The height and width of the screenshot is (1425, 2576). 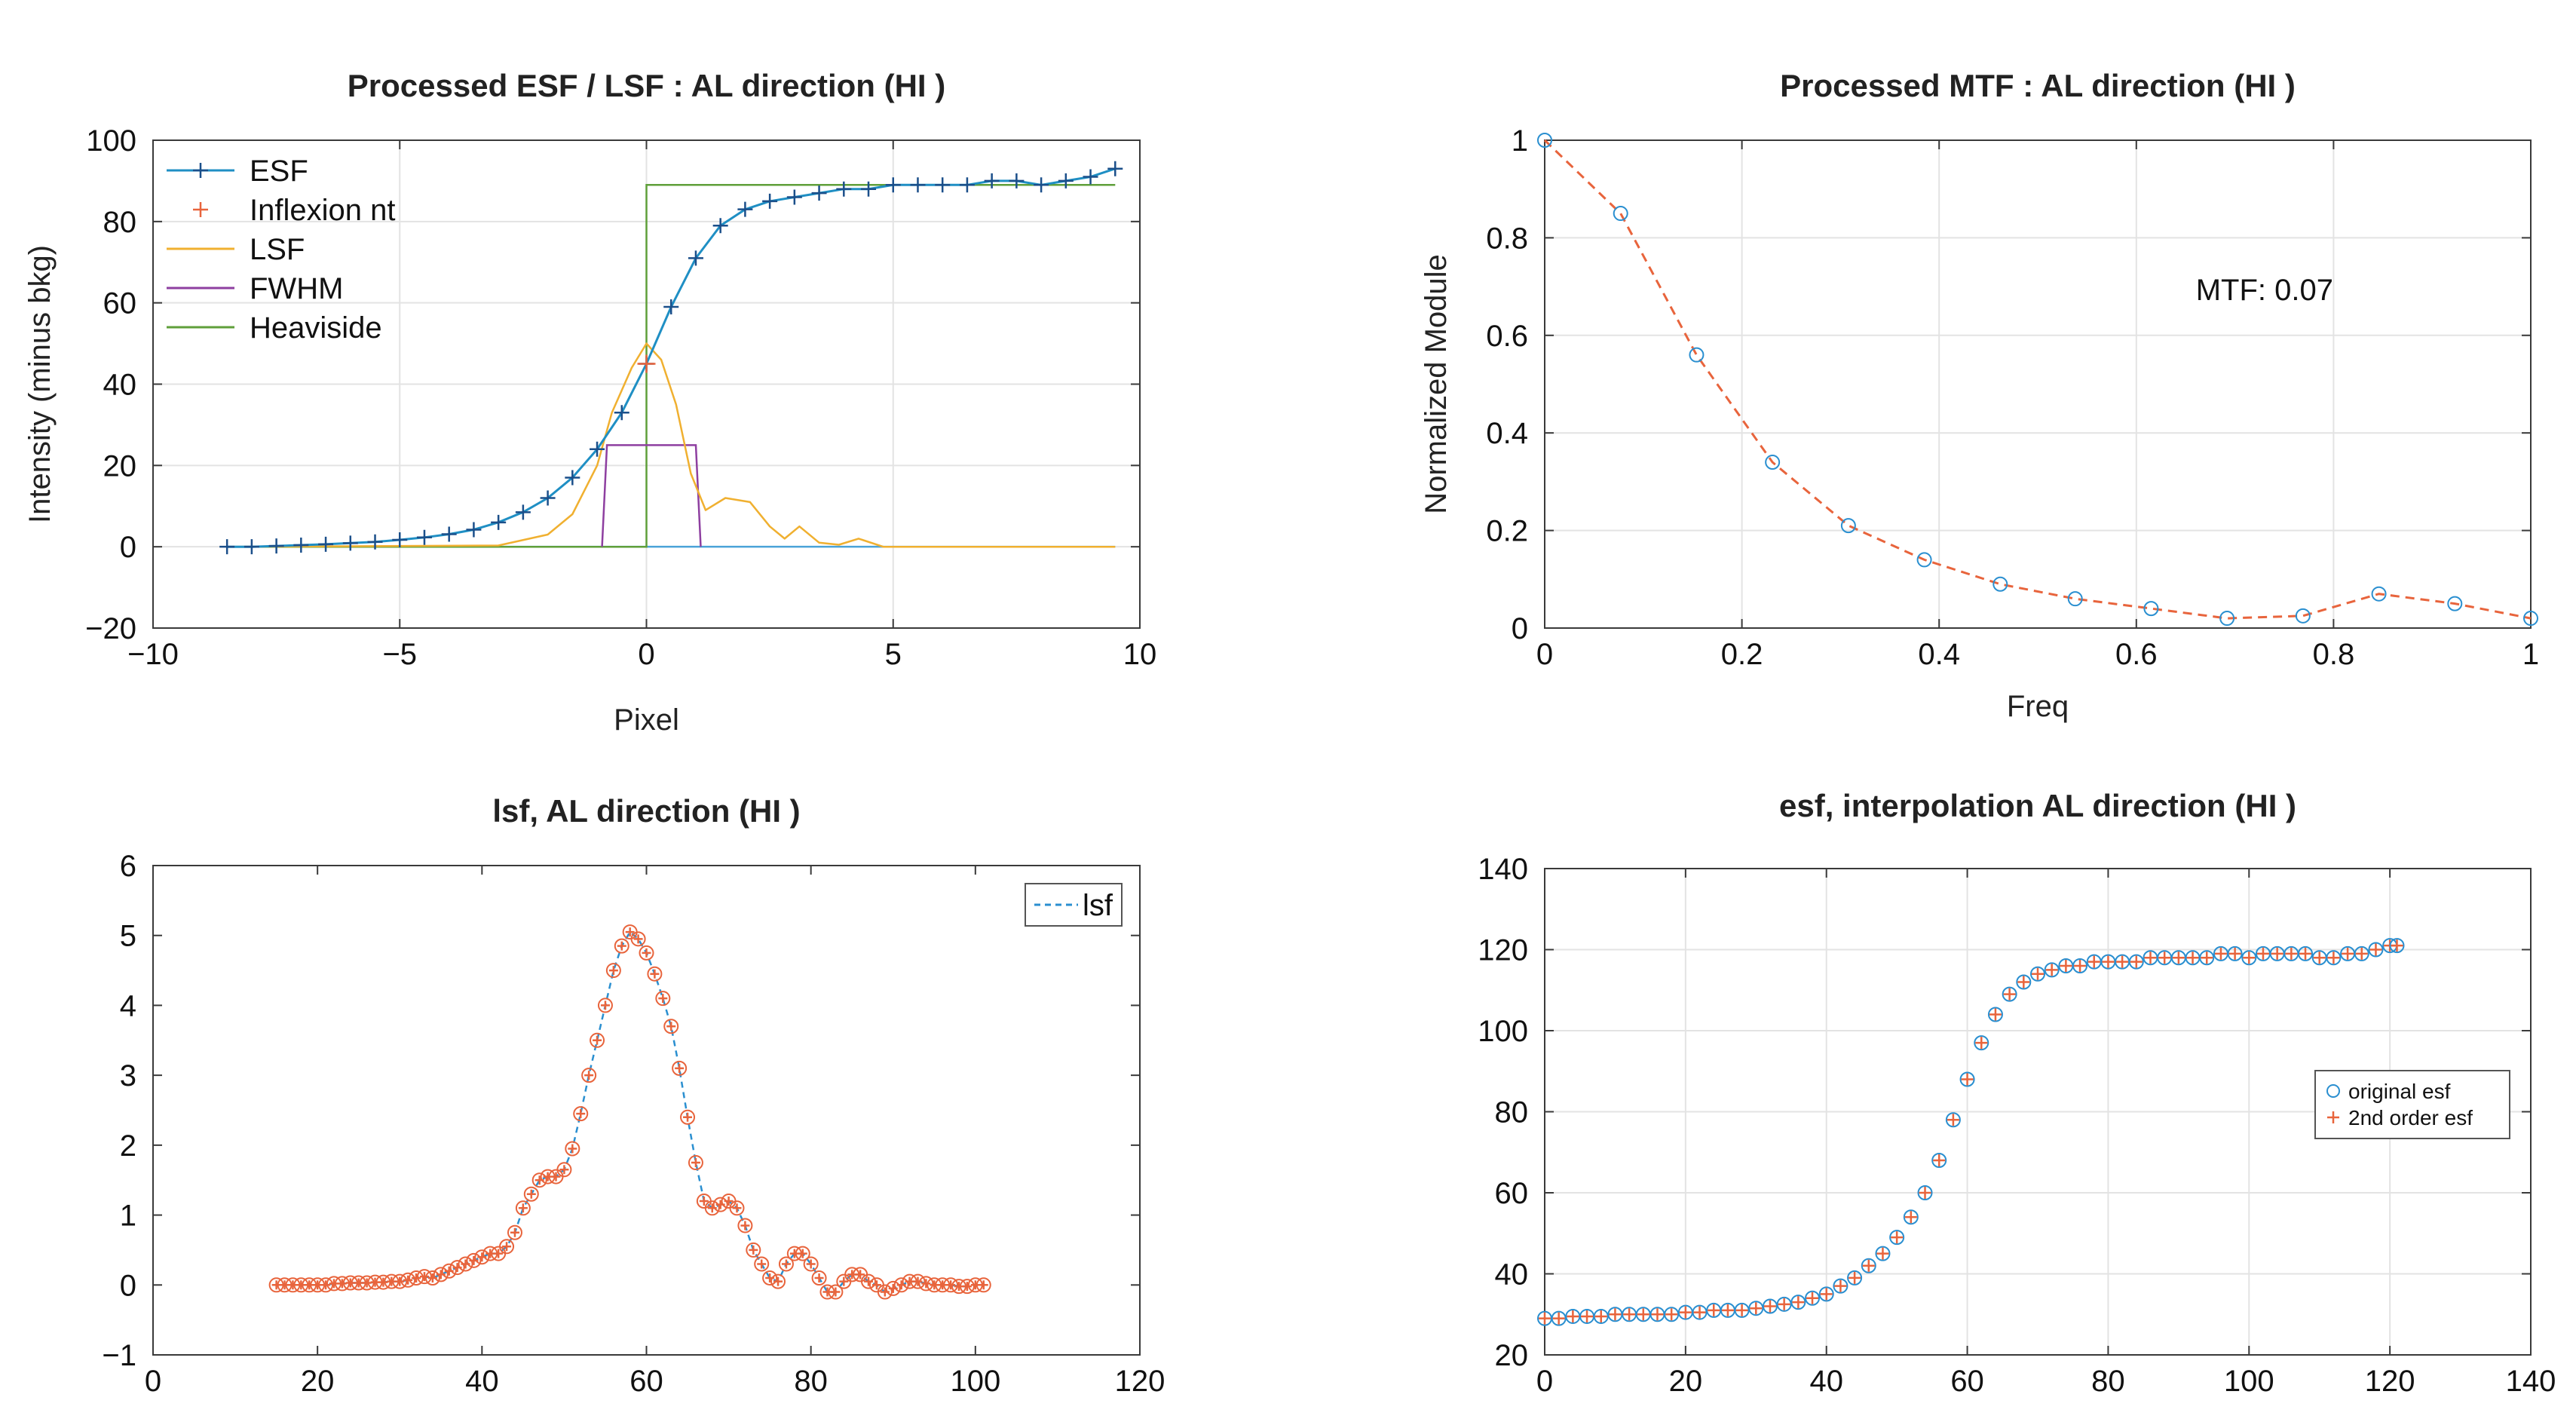 What do you see at coordinates (2108, 1381) in the screenshot?
I see `x-tick-label: 80` at bounding box center [2108, 1381].